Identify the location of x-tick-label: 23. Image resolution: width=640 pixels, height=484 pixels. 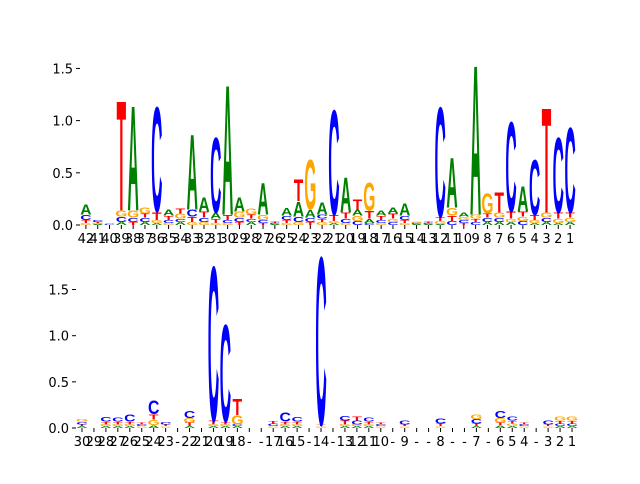
(310, 239).